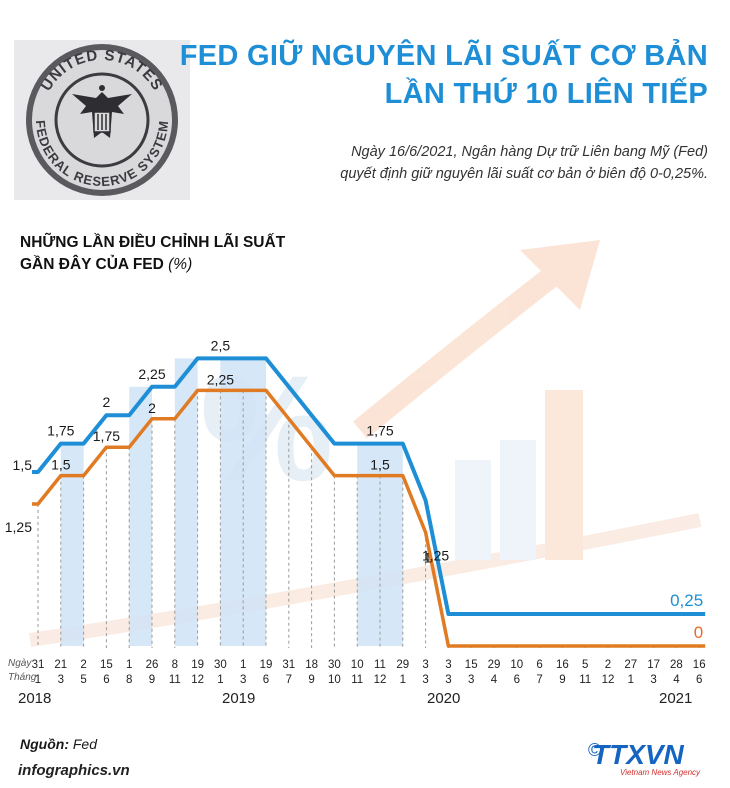 Image resolution: width=730 pixels, height=788 pixels. What do you see at coordinates (152, 665) in the screenshot?
I see `x-tick-day: 26` at bounding box center [152, 665].